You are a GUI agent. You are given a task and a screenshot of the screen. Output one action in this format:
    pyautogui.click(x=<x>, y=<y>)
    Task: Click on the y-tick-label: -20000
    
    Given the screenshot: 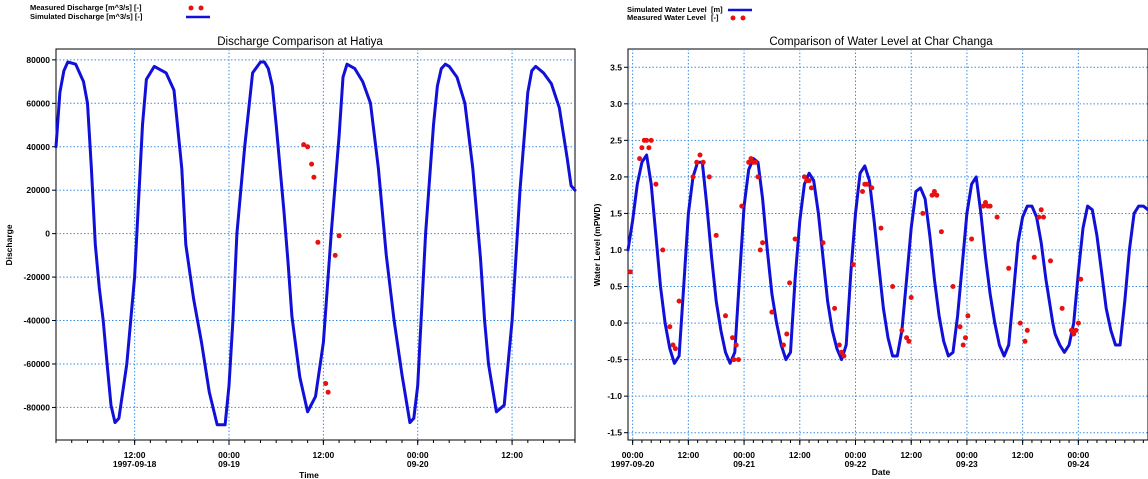 What is the action you would take?
    pyautogui.click(x=37, y=277)
    